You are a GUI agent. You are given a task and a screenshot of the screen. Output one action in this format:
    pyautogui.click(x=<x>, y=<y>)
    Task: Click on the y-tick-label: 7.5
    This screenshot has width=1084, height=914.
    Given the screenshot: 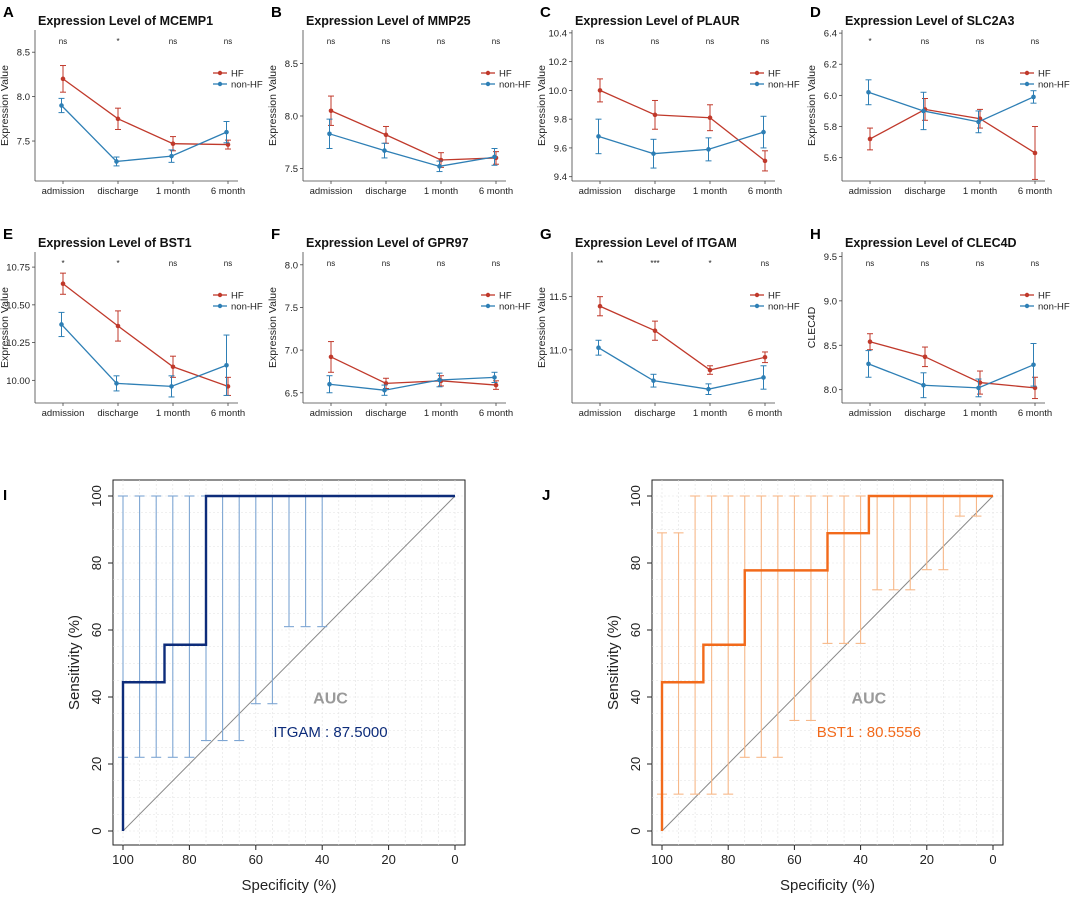 What is the action you would take?
    pyautogui.click(x=291, y=308)
    